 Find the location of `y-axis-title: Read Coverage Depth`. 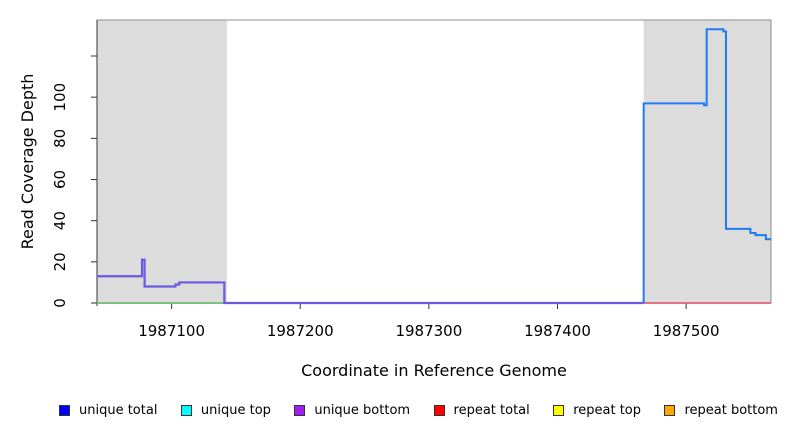

y-axis-title: Read Coverage Depth is located at coordinates (27, 162).